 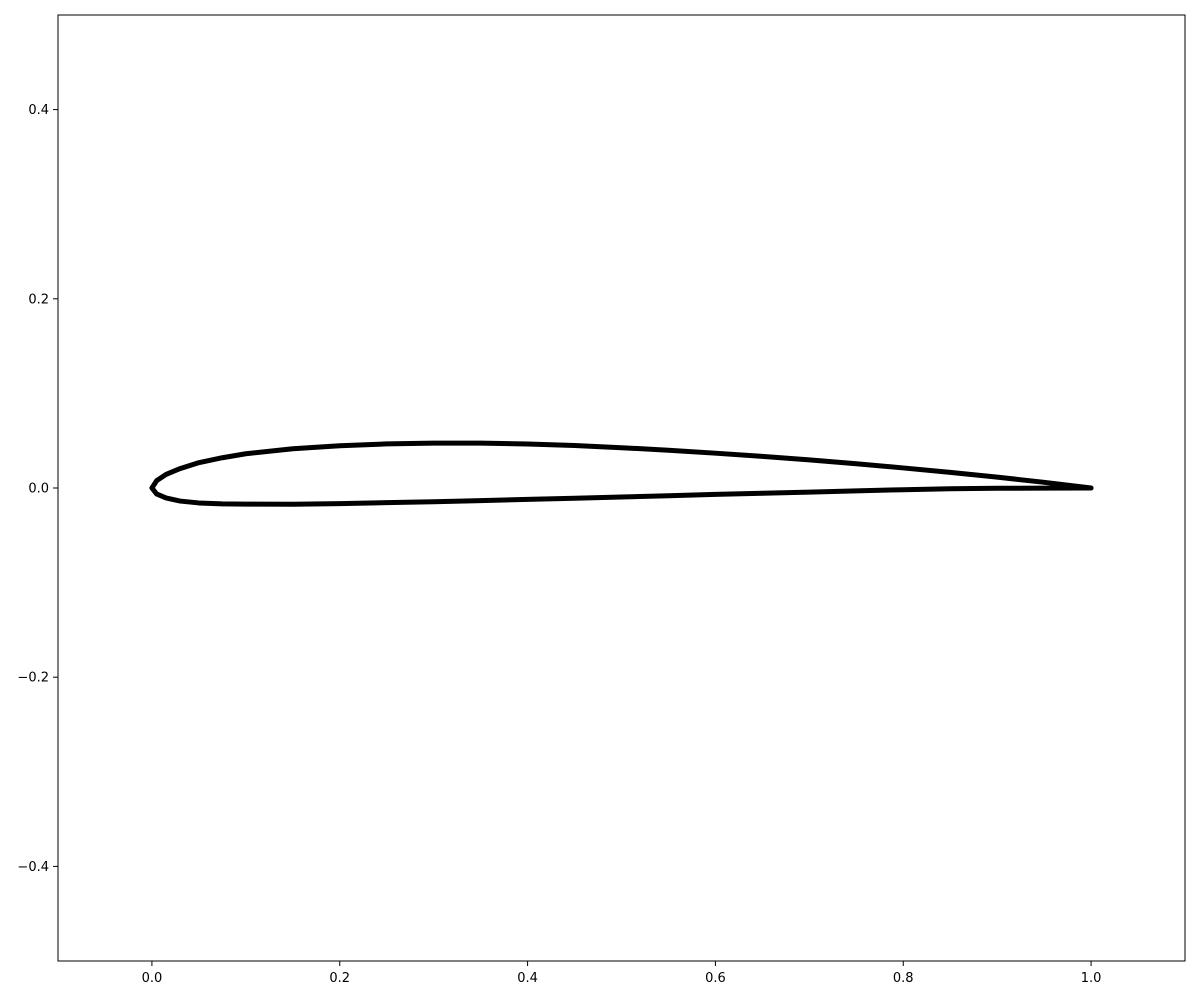 I want to click on x-tick-label: 0.2, so click(x=339, y=978).